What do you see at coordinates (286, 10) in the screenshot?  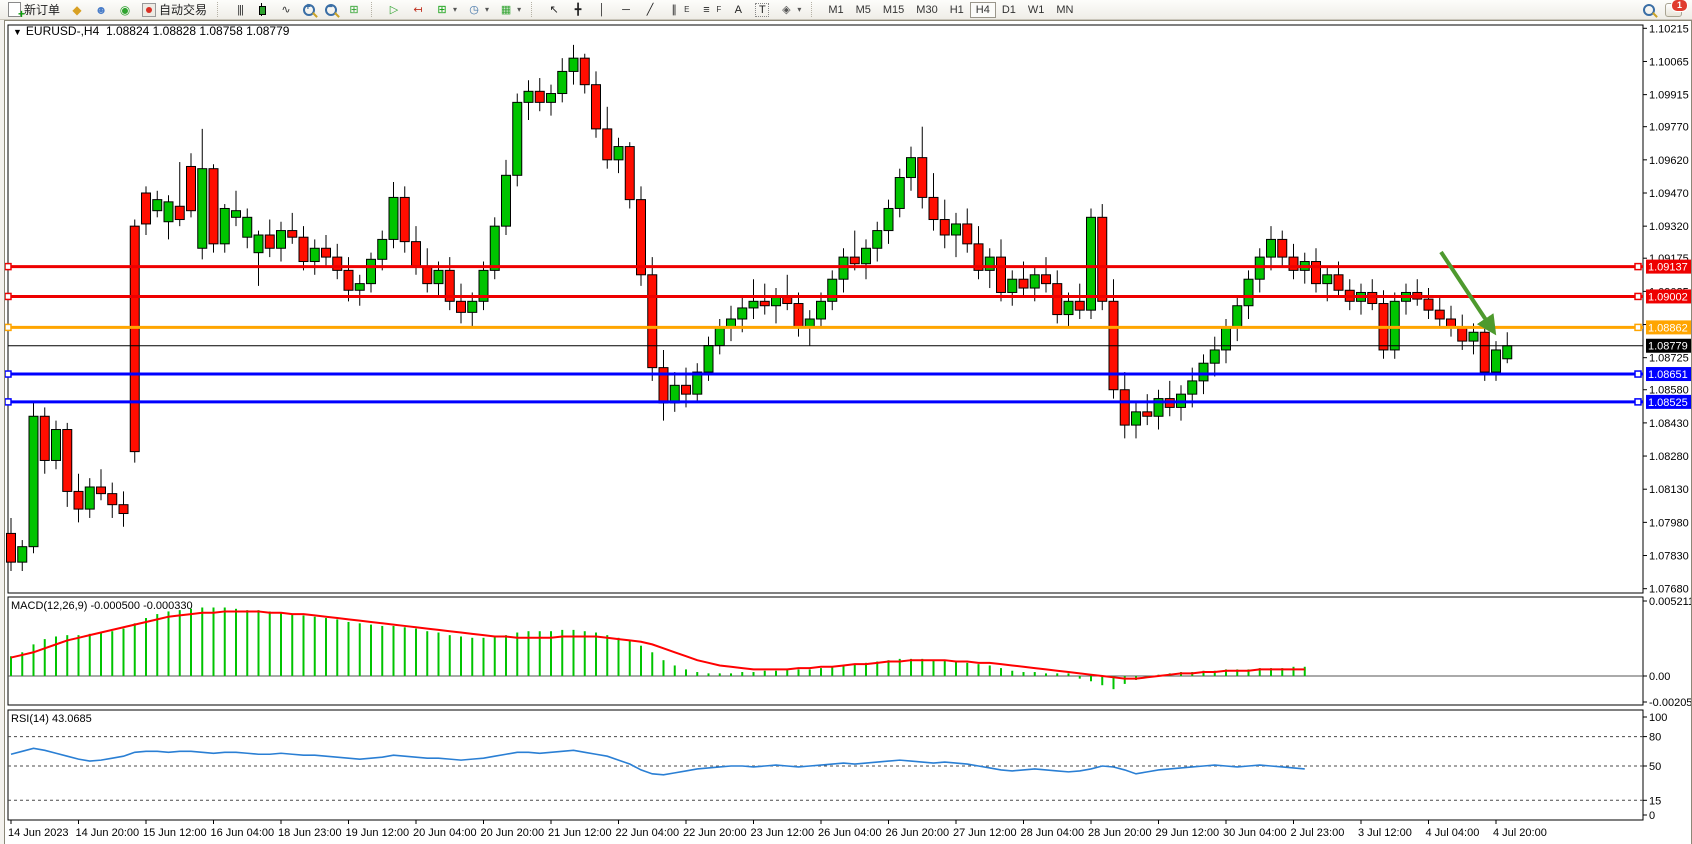 I see `chart-line-button: ∿` at bounding box center [286, 10].